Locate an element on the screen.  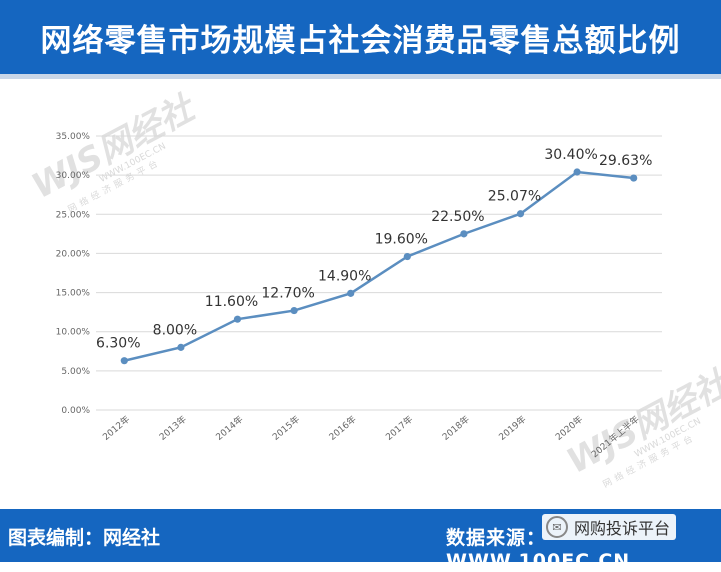
y-tick-label: 5.00% is located at coordinates (75, 372).